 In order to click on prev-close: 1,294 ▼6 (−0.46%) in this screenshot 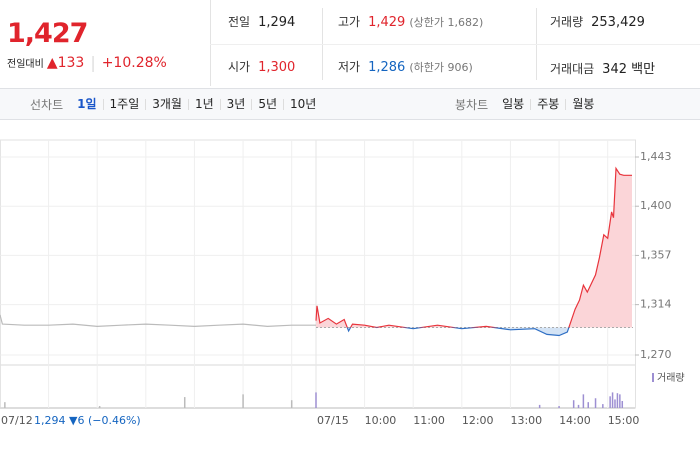, I will do `click(87, 420)`.